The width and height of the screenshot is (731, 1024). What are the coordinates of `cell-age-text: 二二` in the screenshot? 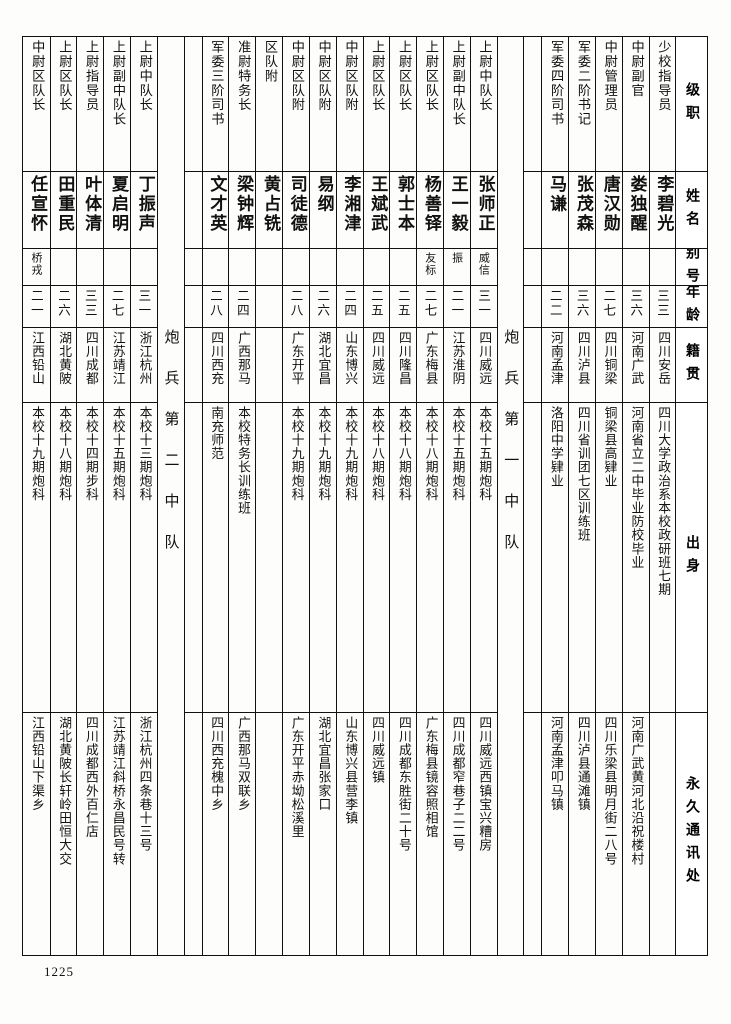 It's located at (555, 303).